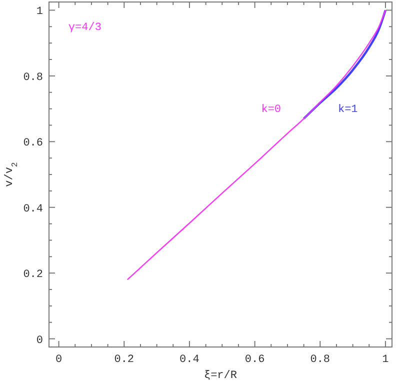  Describe the element at coordinates (58, 360) in the screenshot. I see `x-tick-label: 0` at that location.